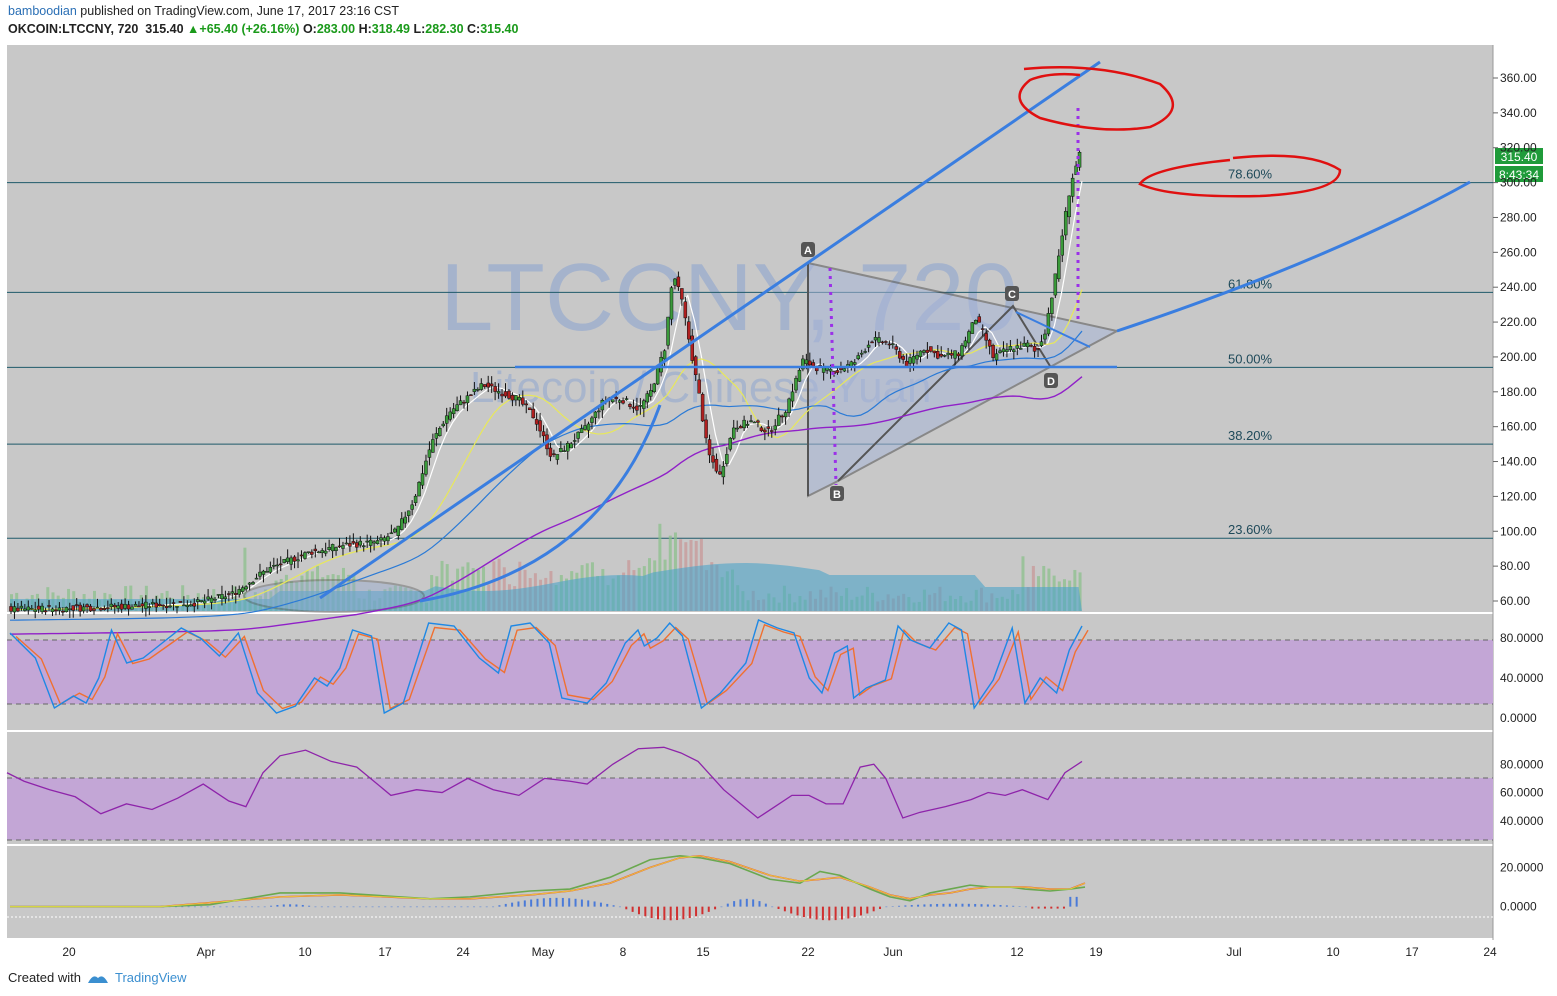 The height and width of the screenshot is (996, 1557). I want to click on volume-bar, so click(131, 598).